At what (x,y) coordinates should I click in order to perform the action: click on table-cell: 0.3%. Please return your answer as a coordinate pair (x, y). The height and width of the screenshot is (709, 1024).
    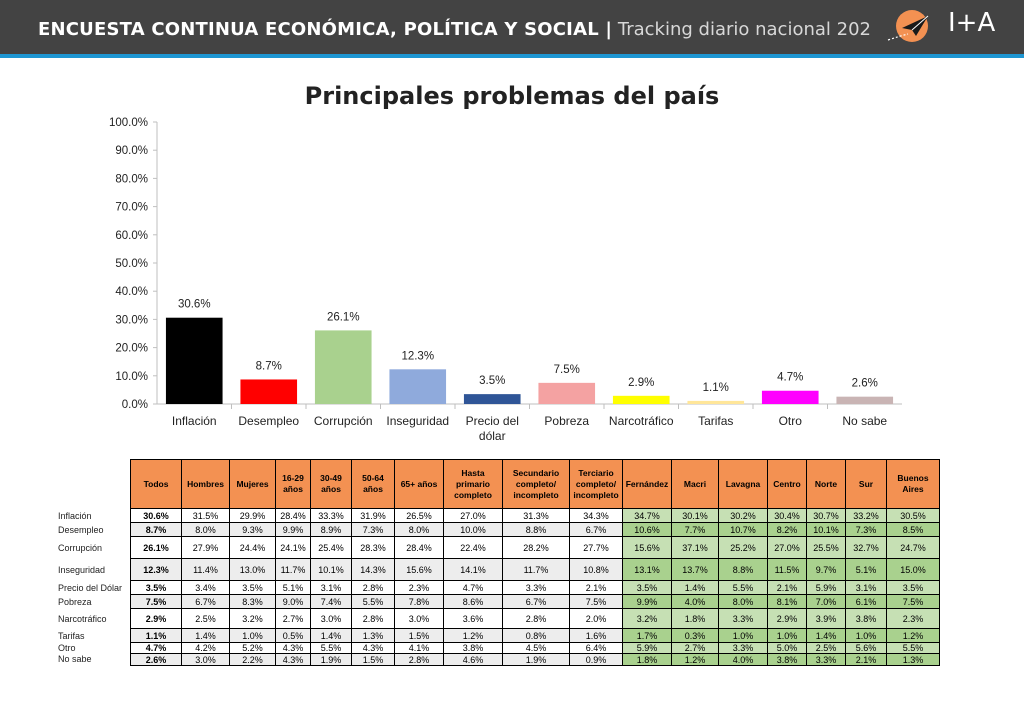
    Looking at the image, I should click on (695, 635).